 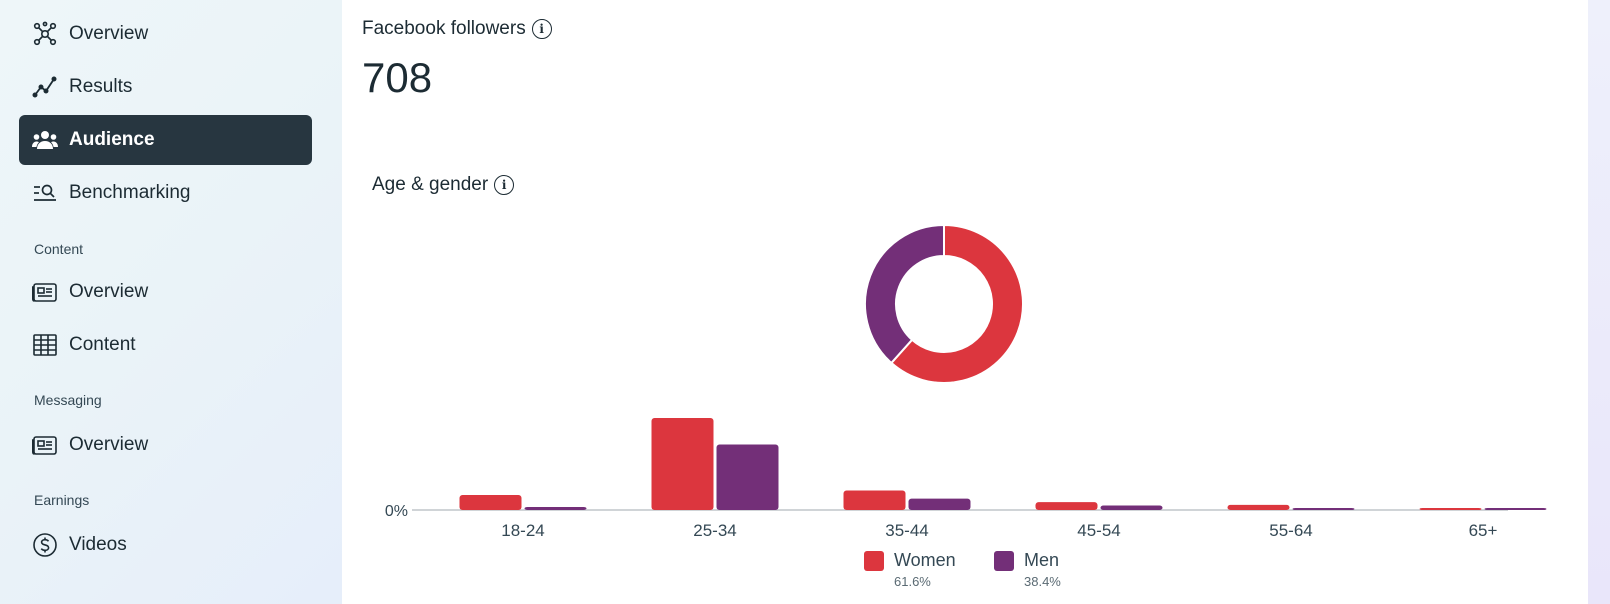 What do you see at coordinates (112, 139) in the screenshot?
I see `sidebar-item-label: Audience` at bounding box center [112, 139].